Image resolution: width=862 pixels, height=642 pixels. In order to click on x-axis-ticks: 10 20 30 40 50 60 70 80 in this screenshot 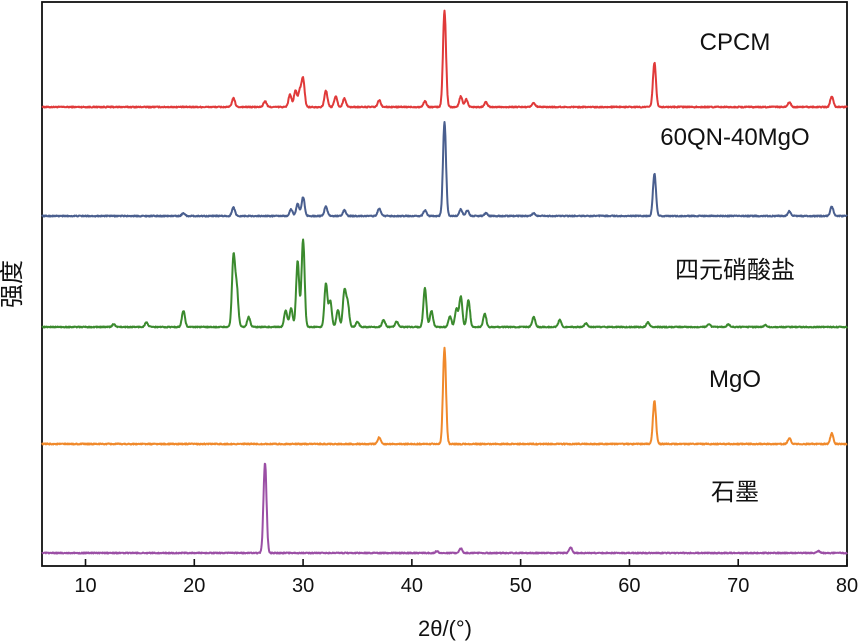, I will do `click(466, 578)`.